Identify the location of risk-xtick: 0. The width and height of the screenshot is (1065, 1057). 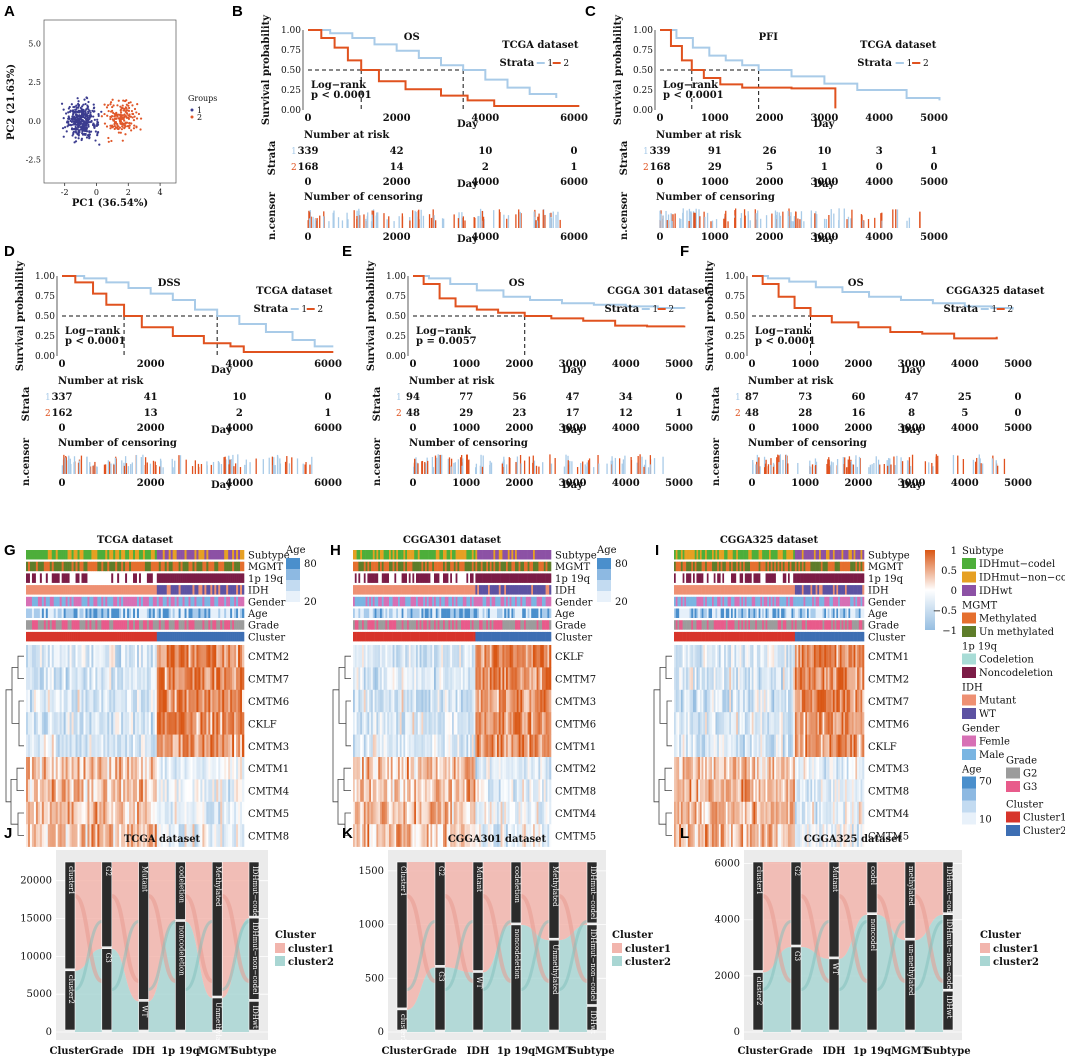
(752, 428).